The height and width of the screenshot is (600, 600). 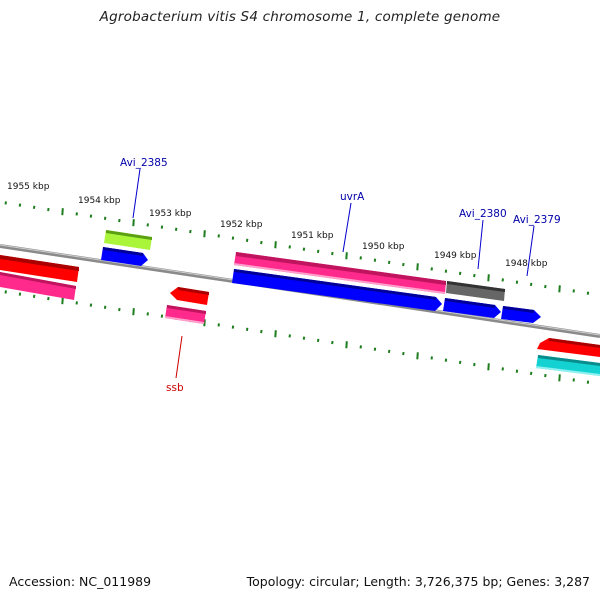 I want to click on ruler-label-1953: 1953 kbp, so click(x=170, y=214).